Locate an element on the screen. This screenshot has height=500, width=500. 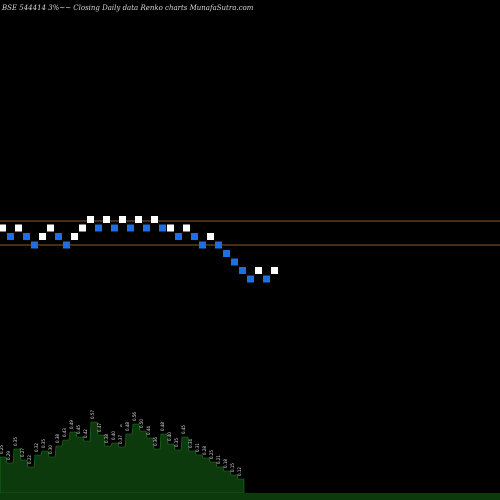
volume-label: 0.37 is located at coordinates (120, 439).